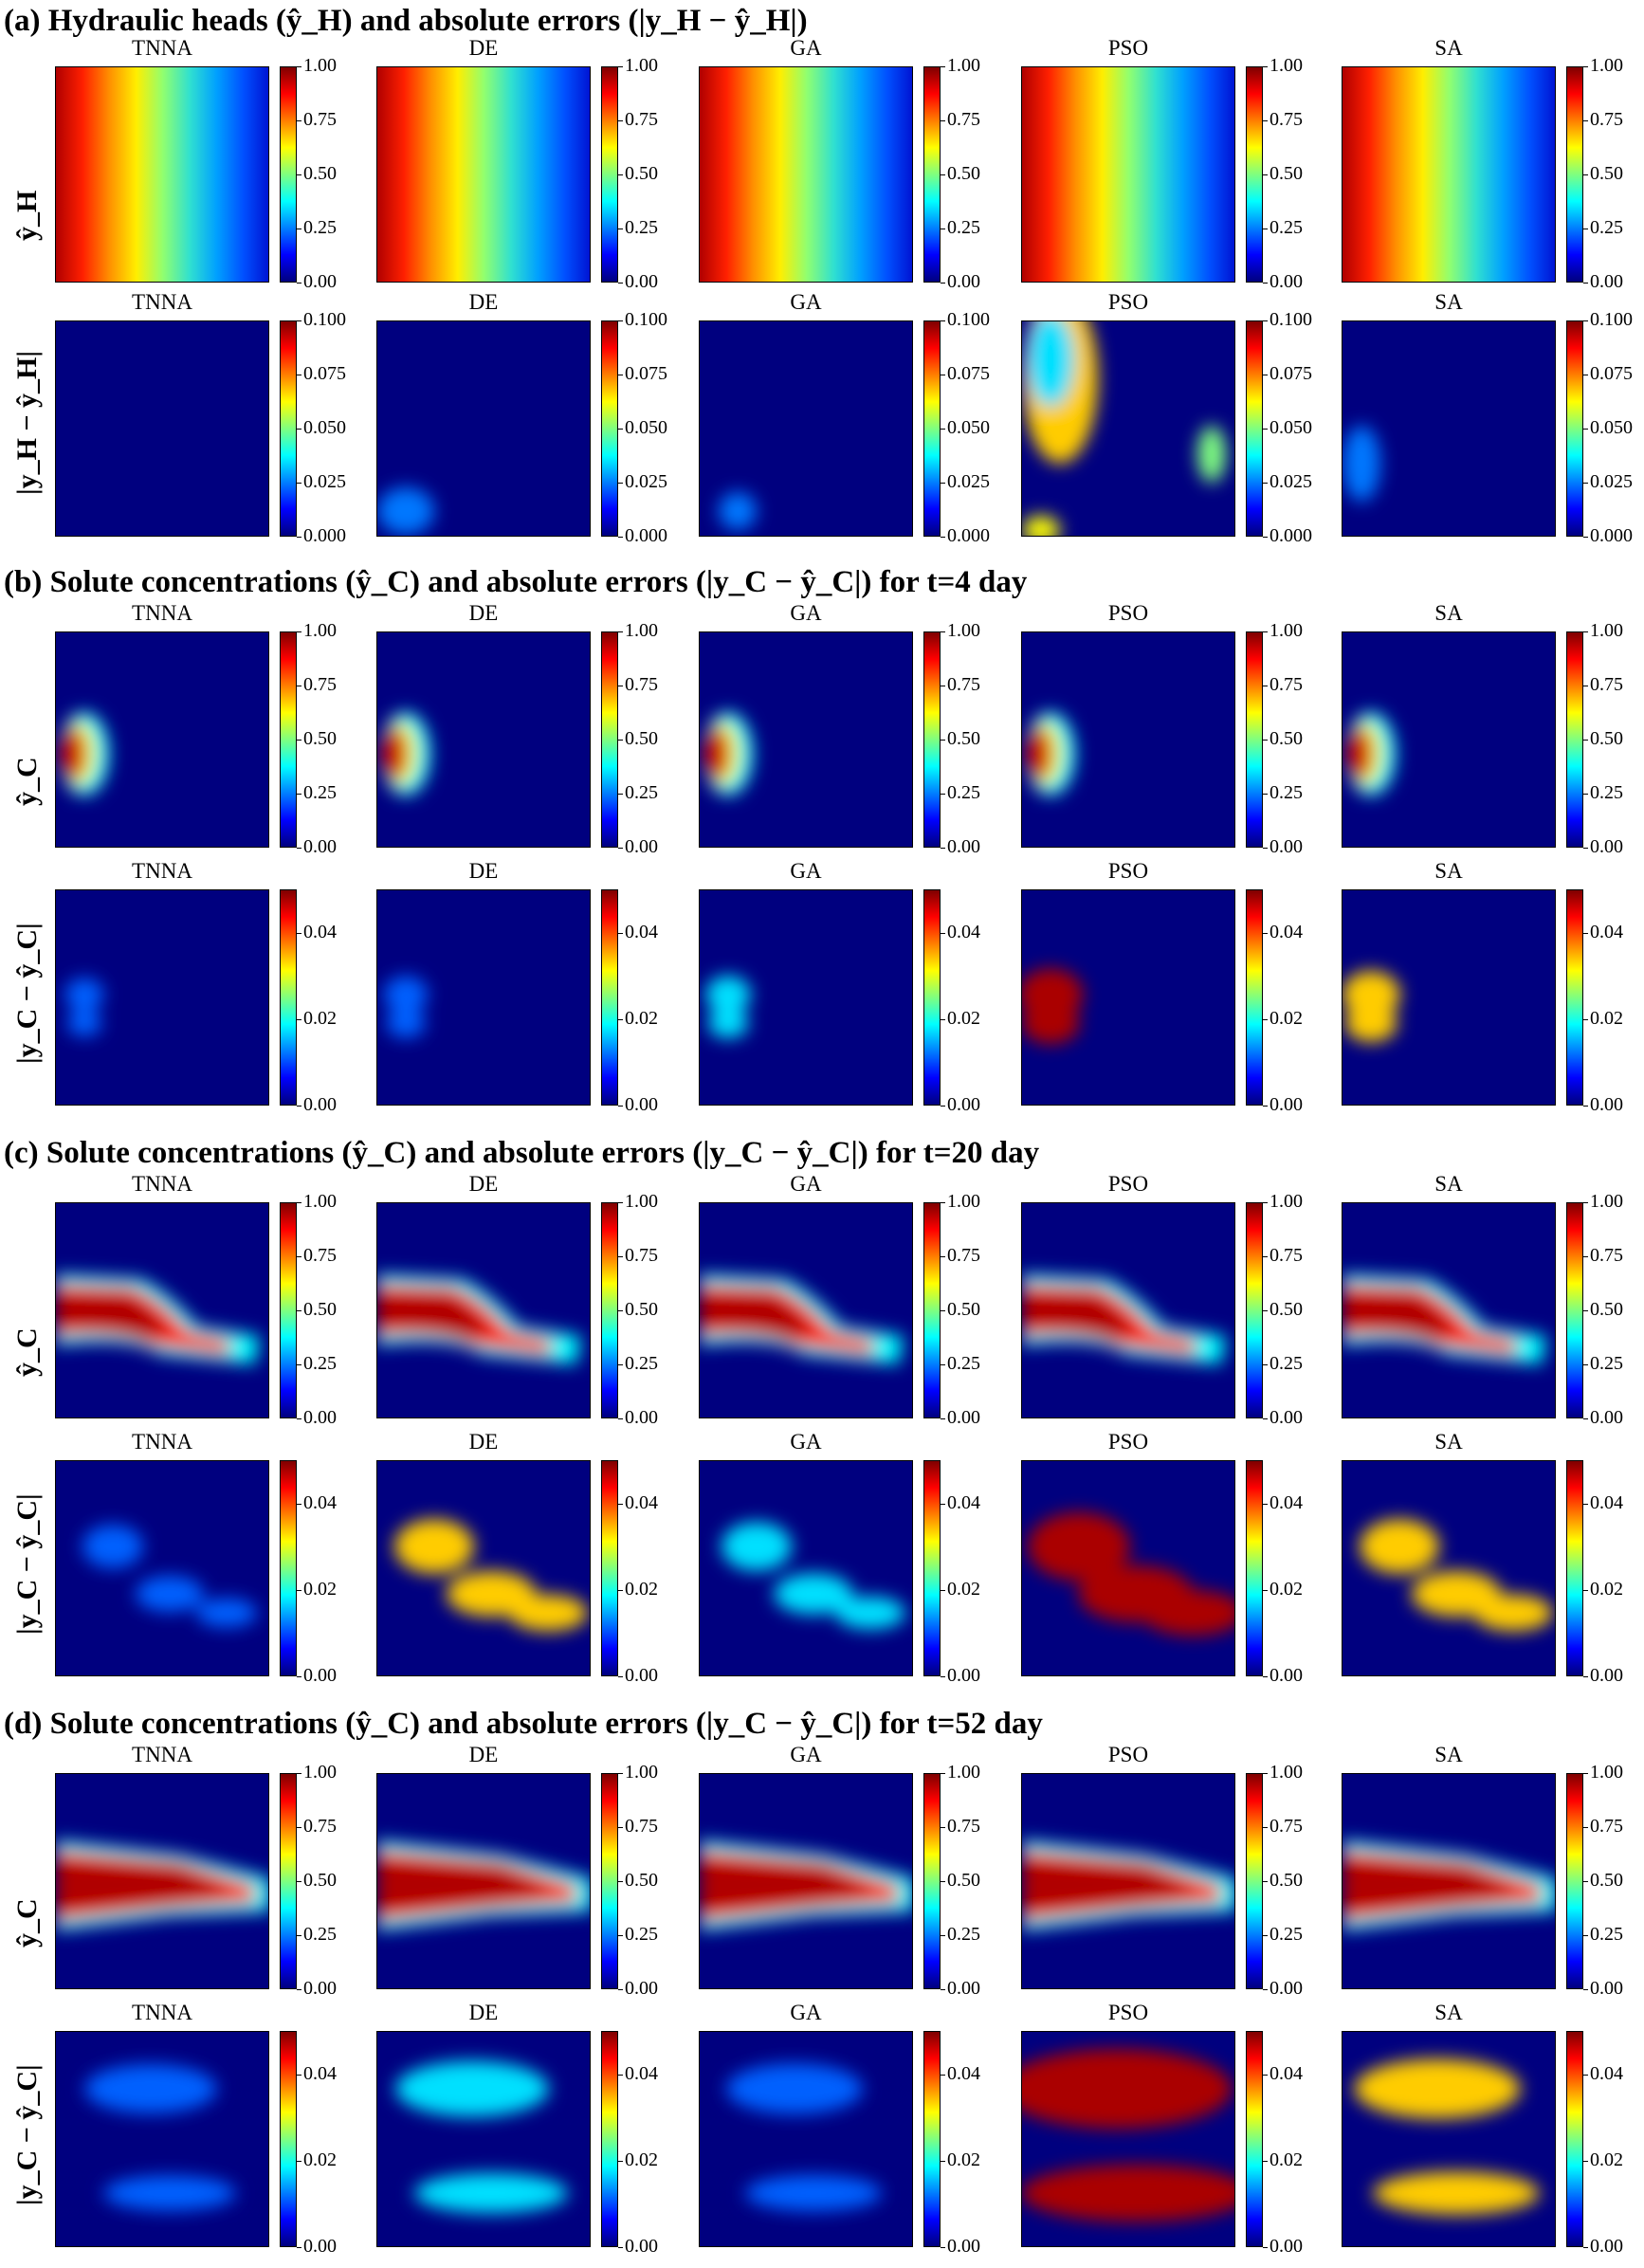  Describe the element at coordinates (162, 1184) in the screenshot. I see `panel-title: TNNA` at that location.